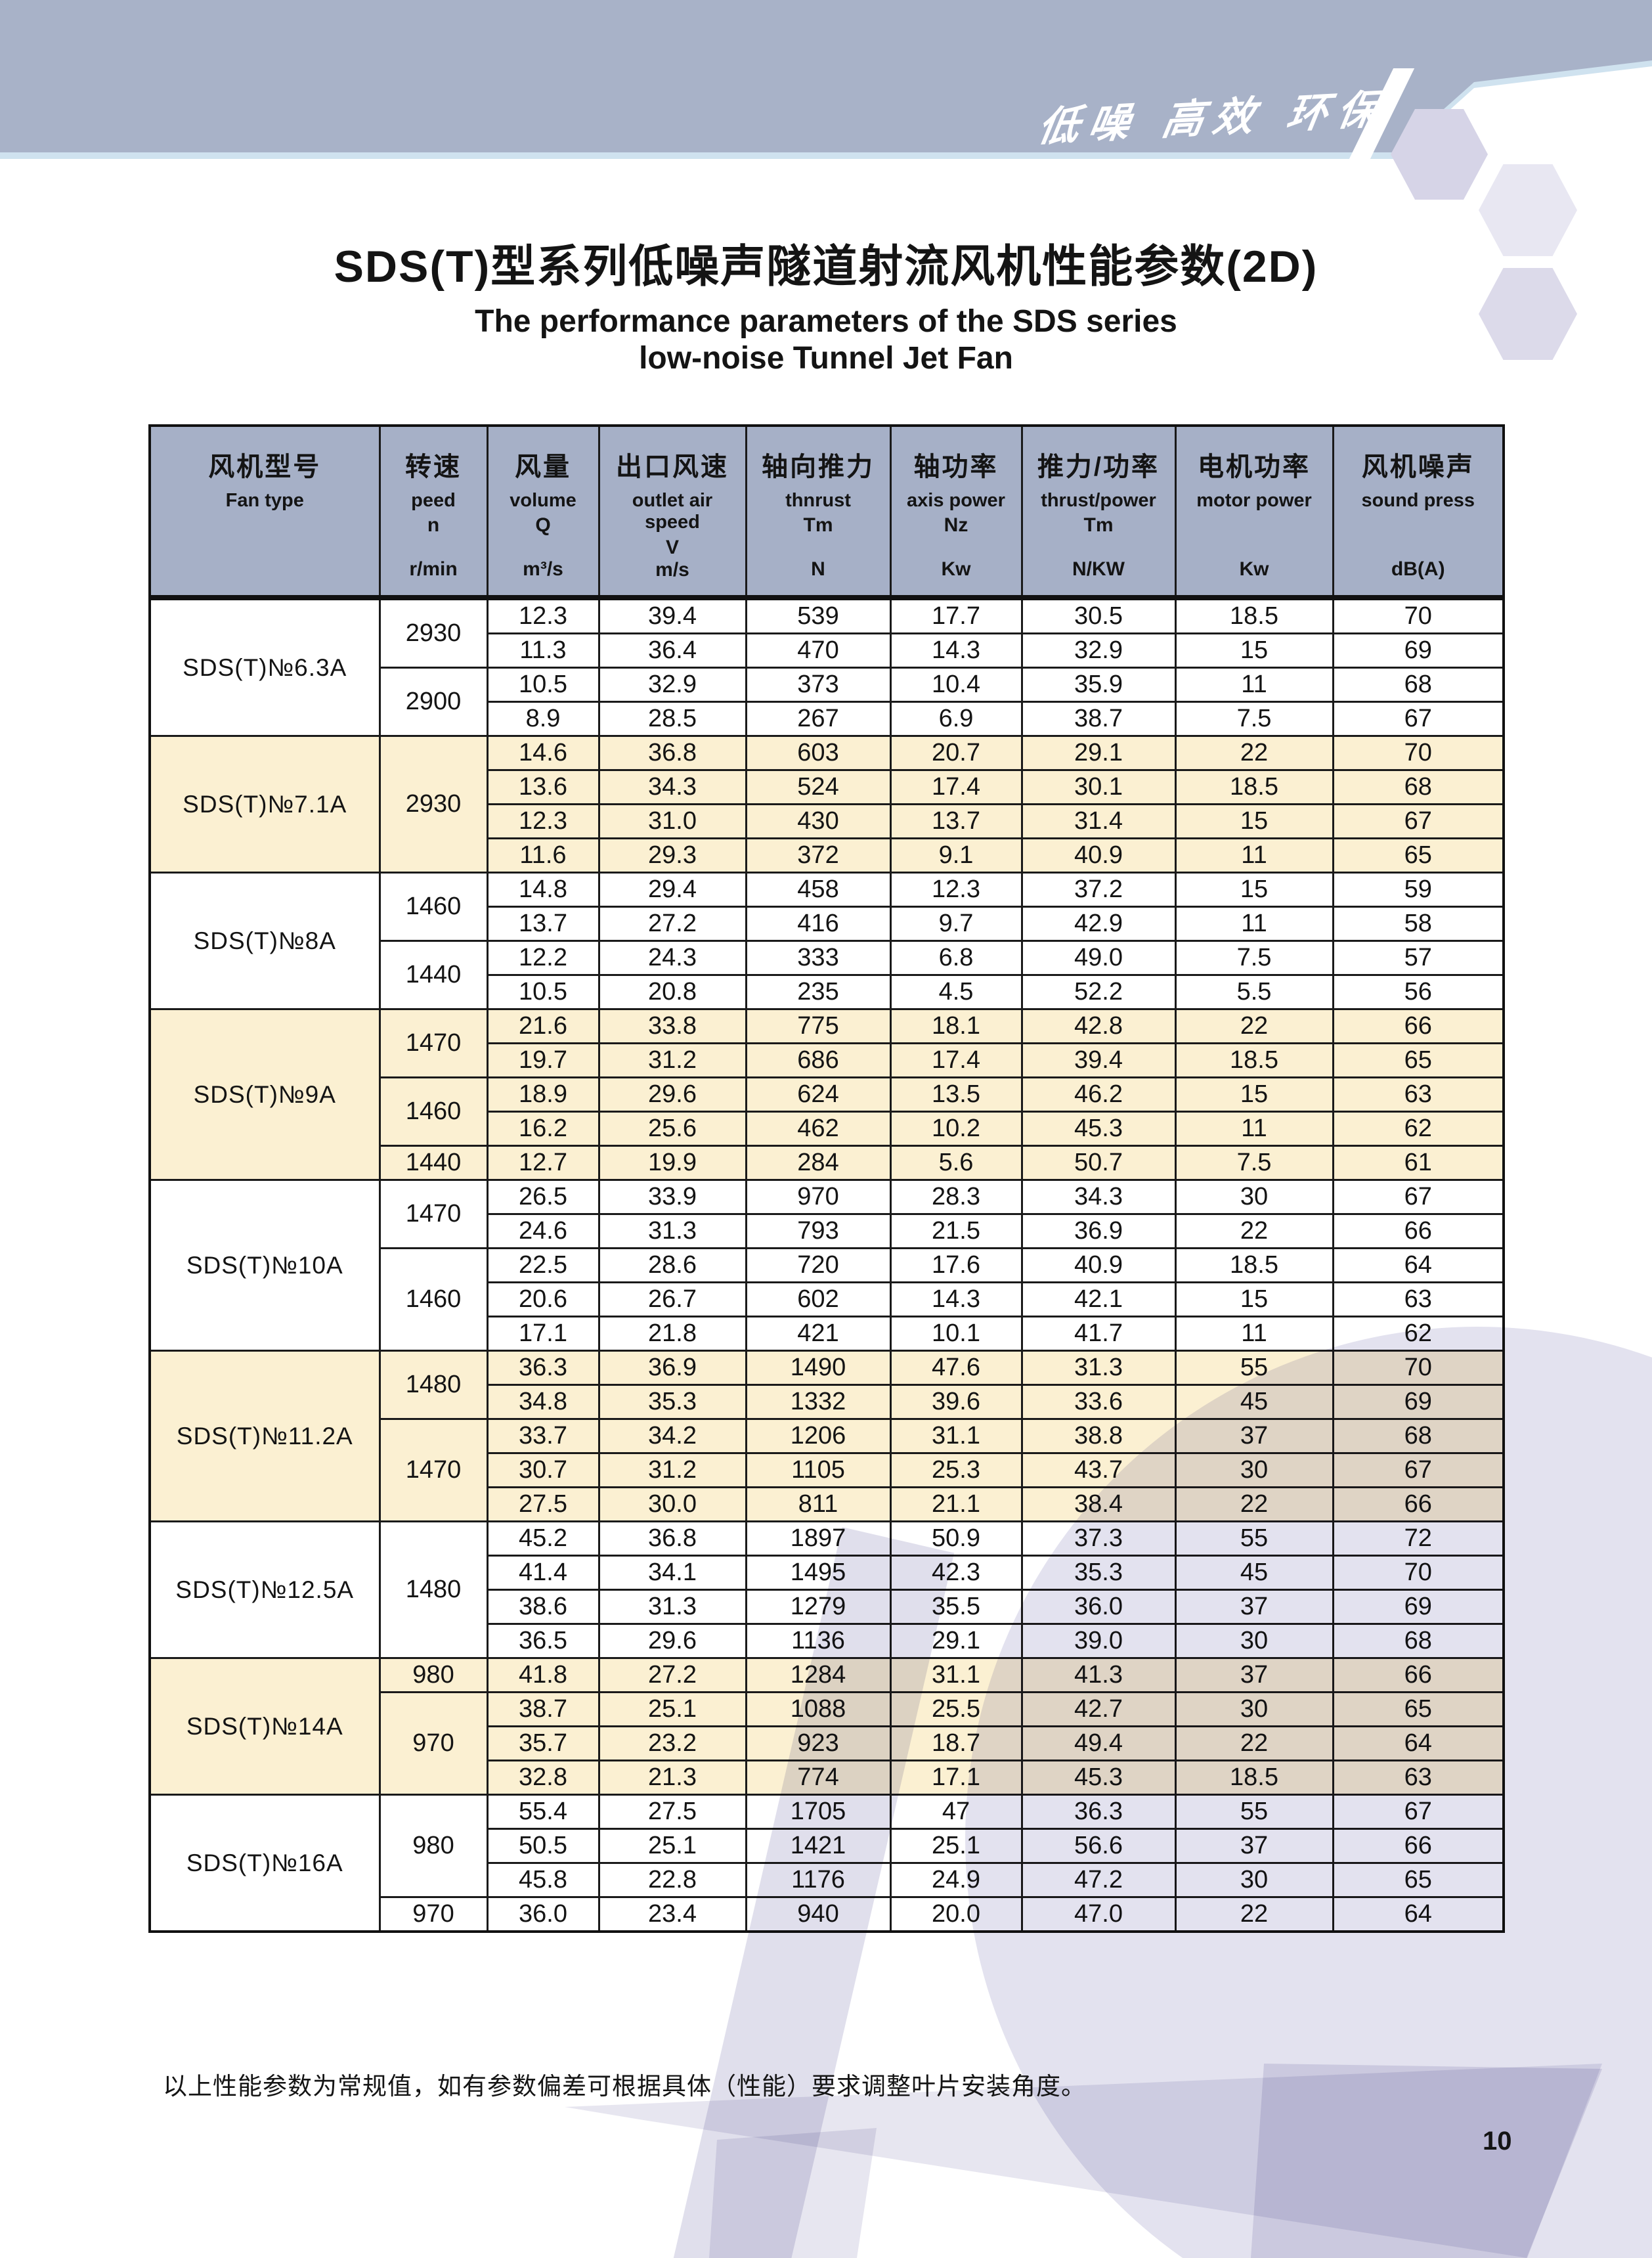 The height and width of the screenshot is (2258, 1652). I want to click on value-cell: 35.7, so click(543, 1743).